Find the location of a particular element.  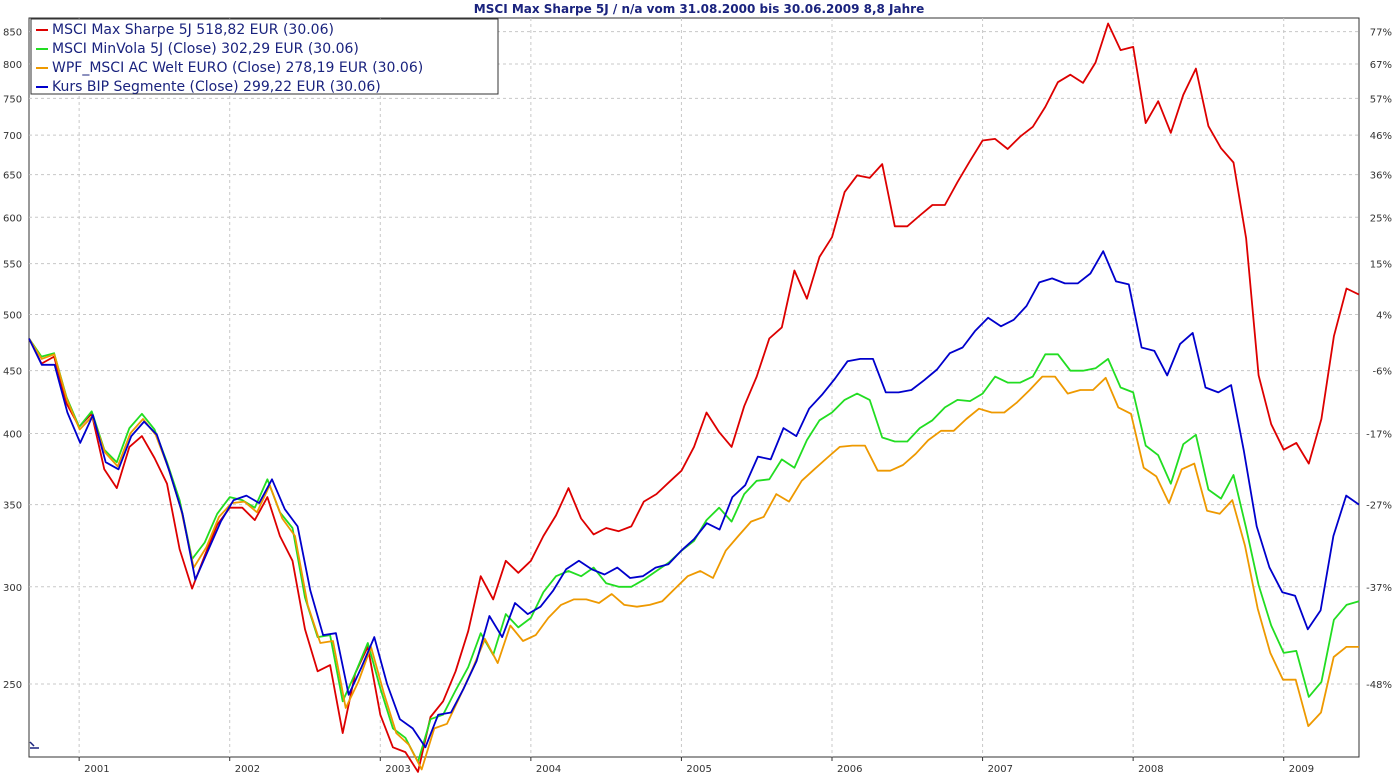

x-tick-label: 2009 is located at coordinates (1301, 769).